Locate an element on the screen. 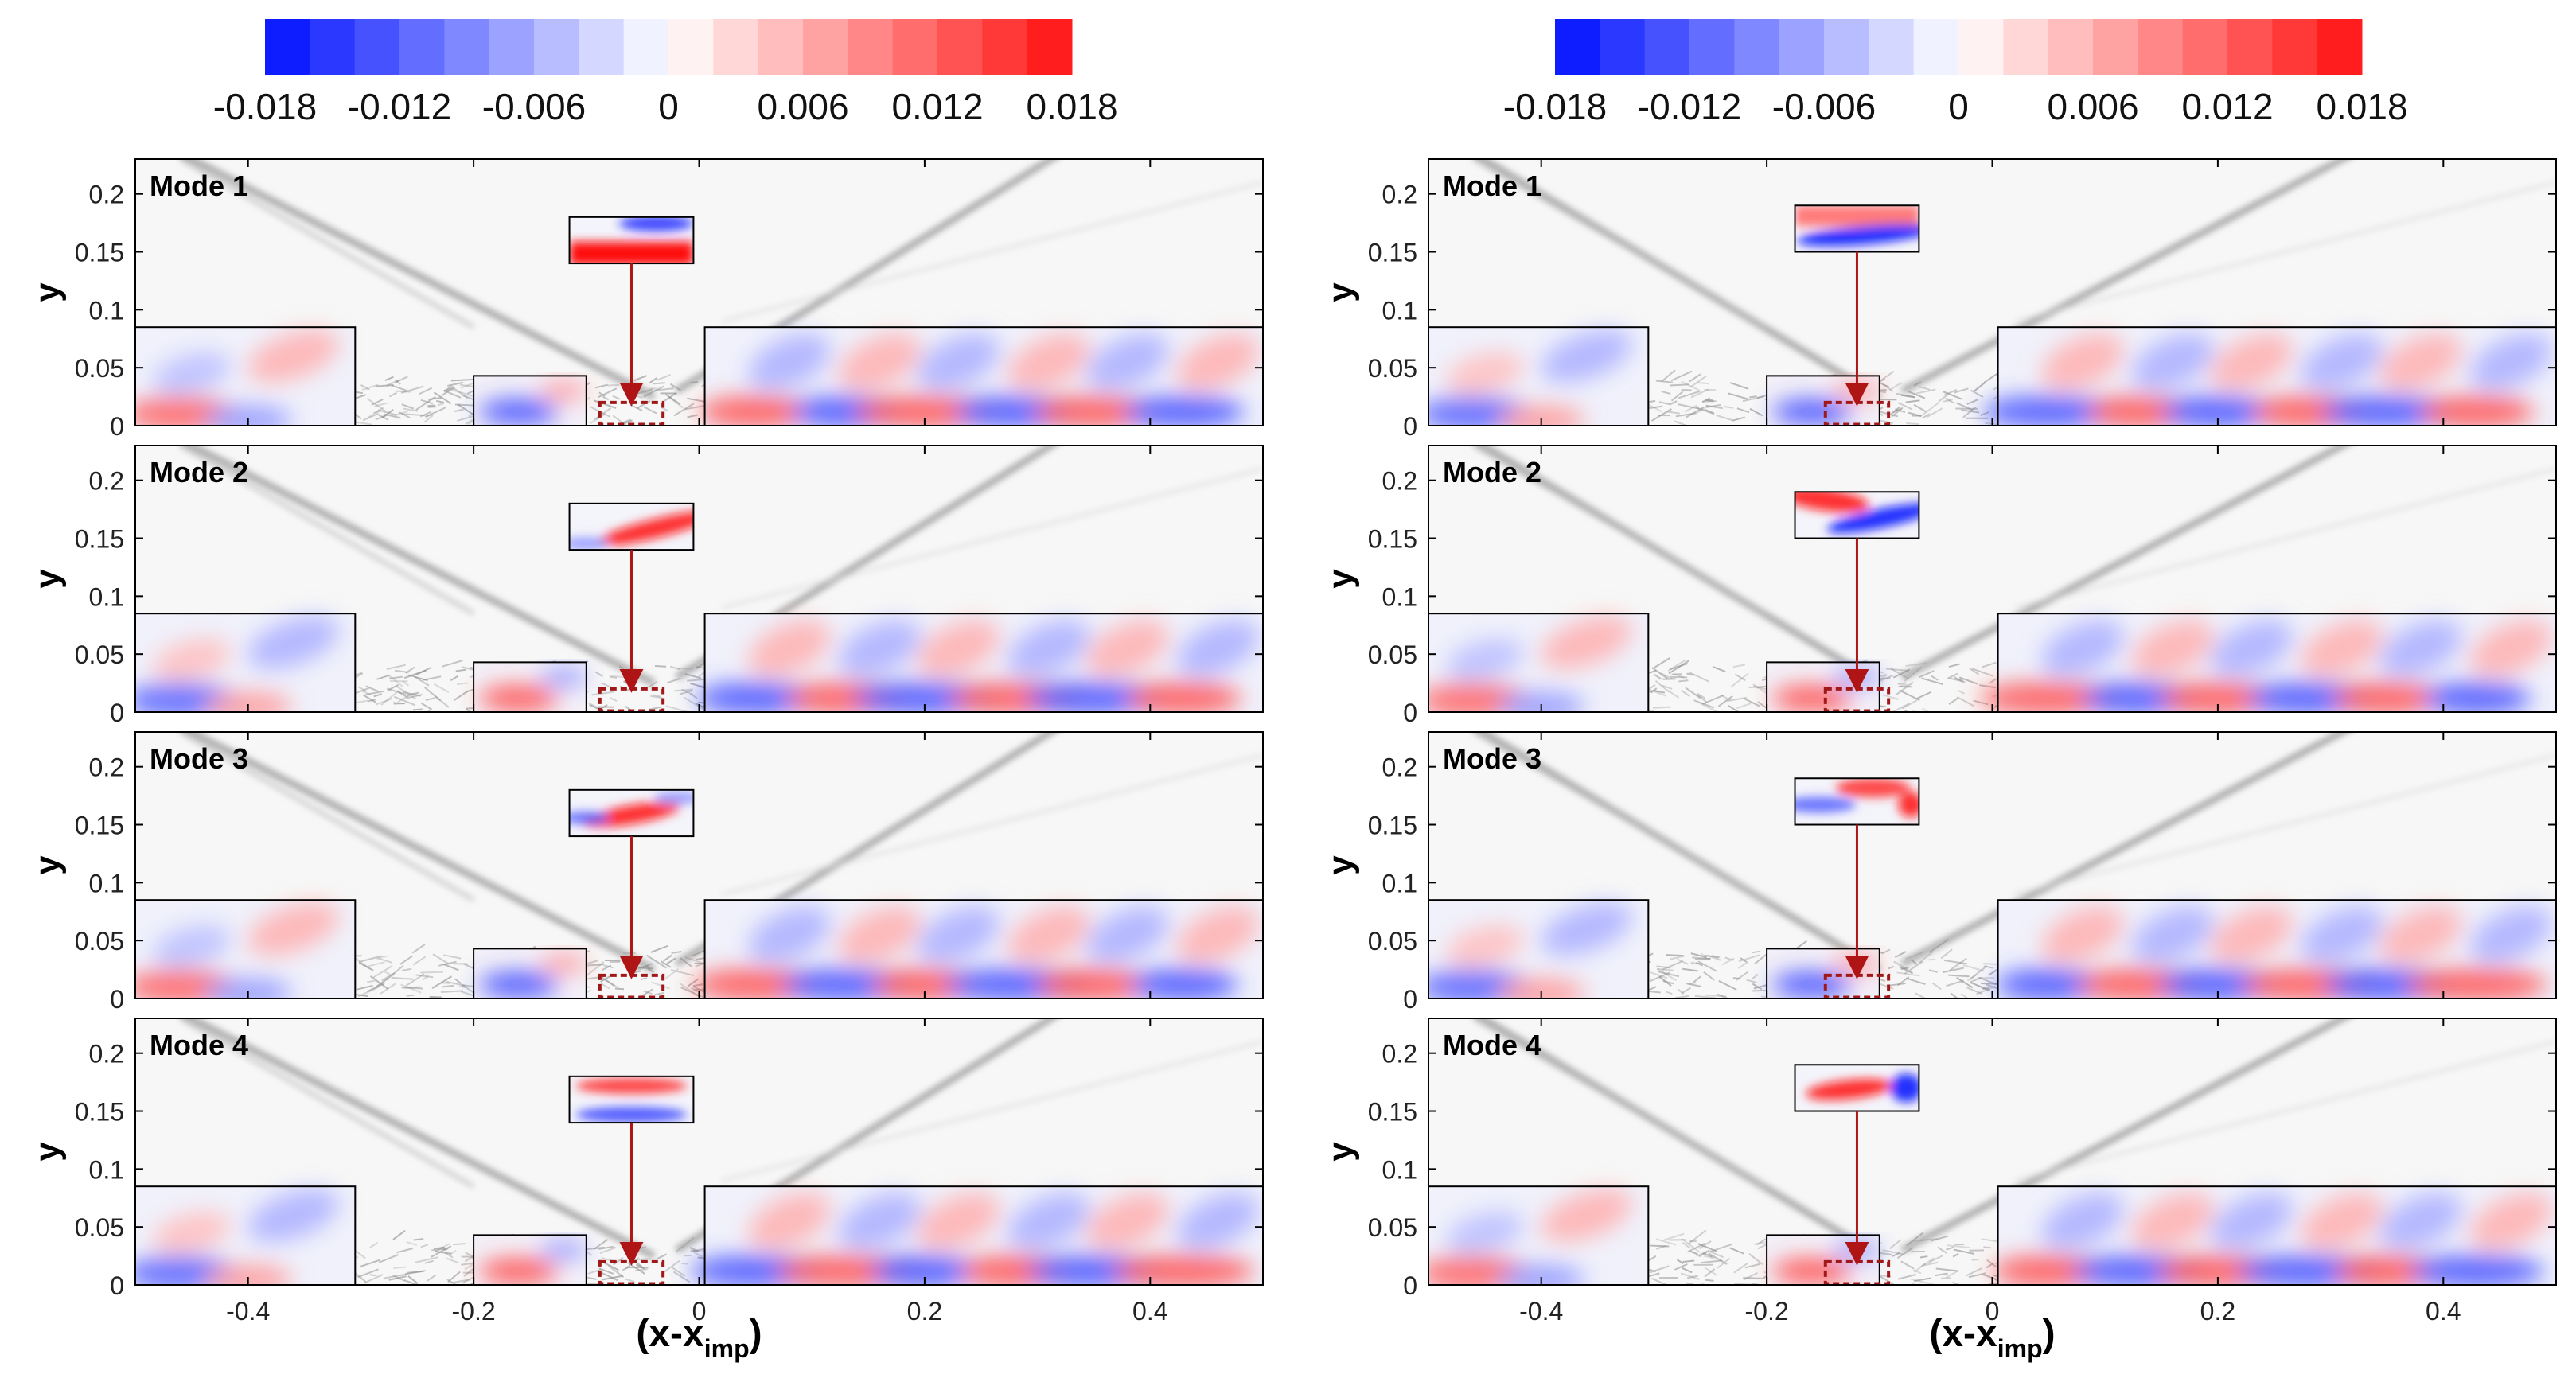  zoom-inset-field is located at coordinates (632, 240).